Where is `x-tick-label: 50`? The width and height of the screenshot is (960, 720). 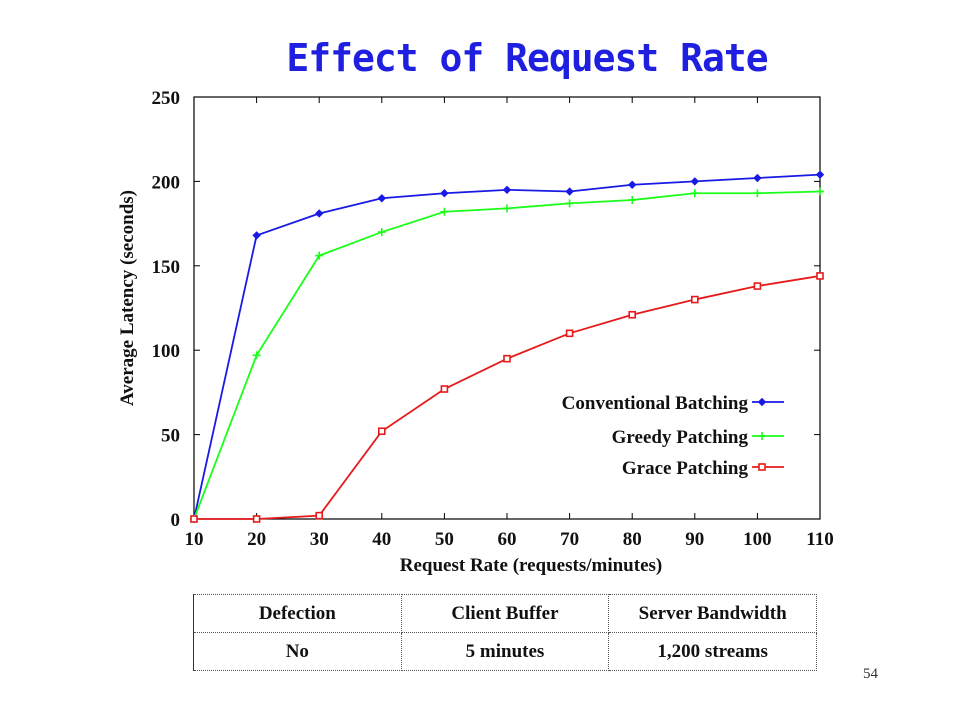 x-tick-label: 50 is located at coordinates (444, 539).